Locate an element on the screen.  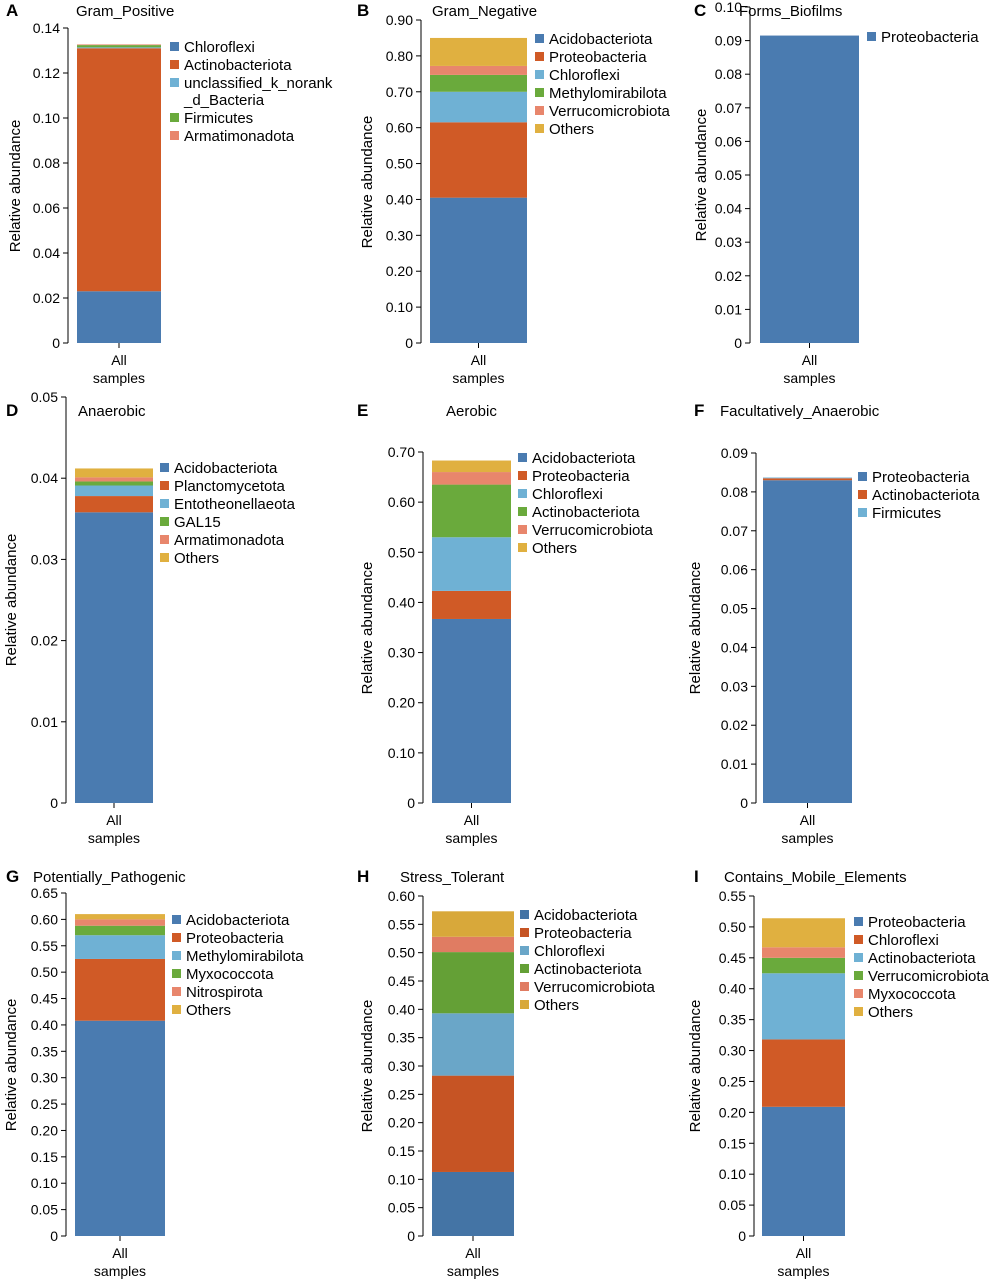
y-tick-label: 0.12 is located at coordinates (46, 73).